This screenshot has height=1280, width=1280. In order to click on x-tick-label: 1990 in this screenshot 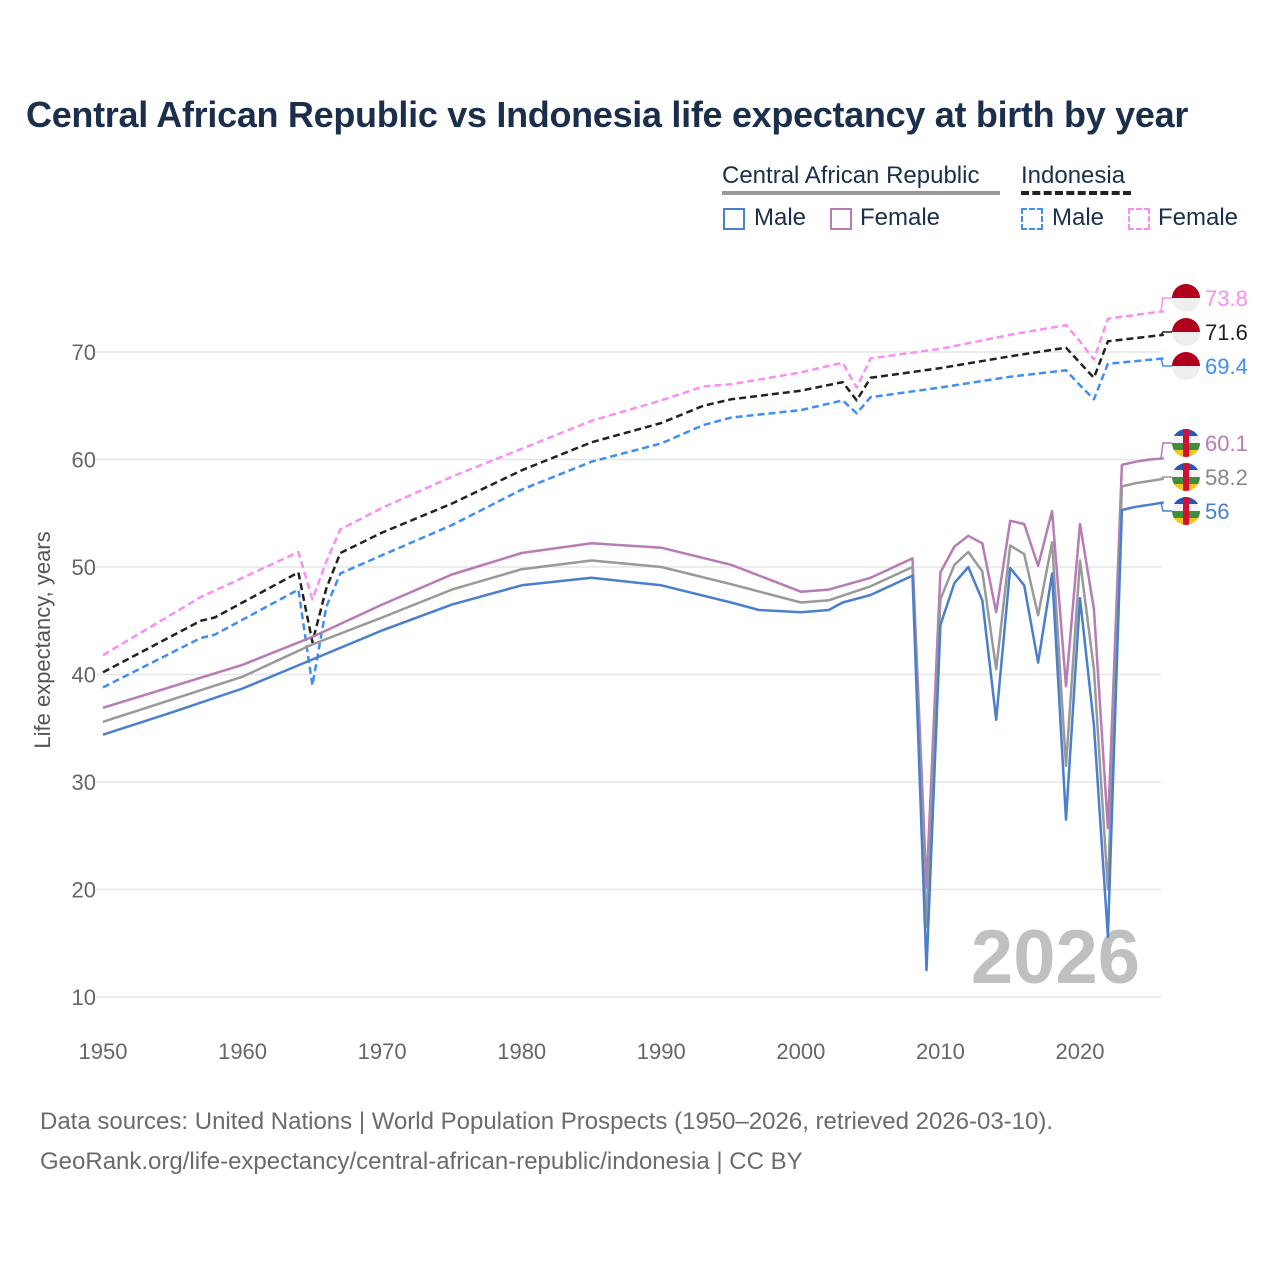, I will do `click(661, 1051)`.